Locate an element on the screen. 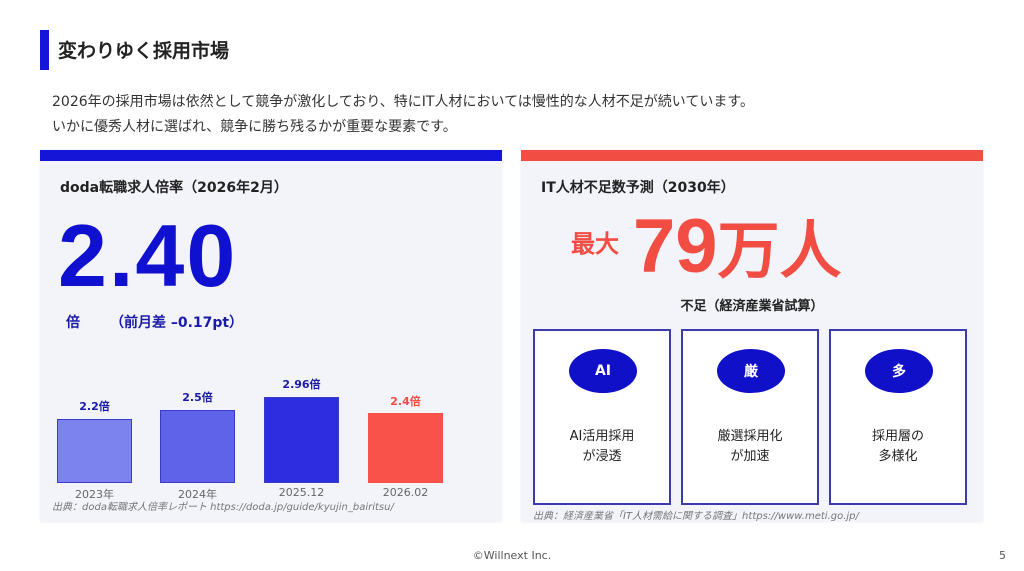  trend-line: AI活用採用 is located at coordinates (602, 436).